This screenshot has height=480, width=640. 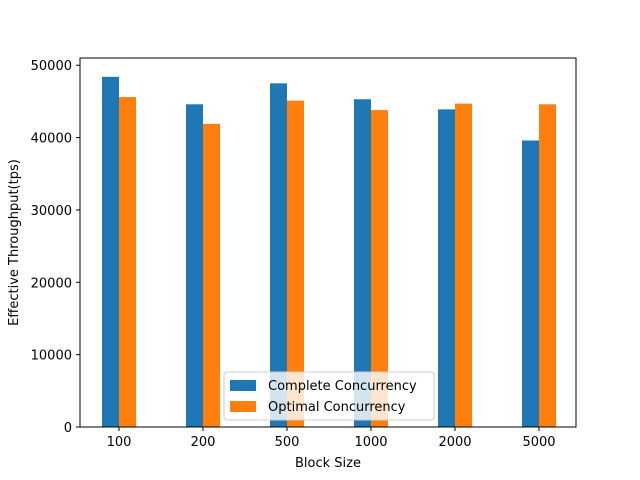 What do you see at coordinates (538, 442) in the screenshot?
I see `x-tick-label: 5000` at bounding box center [538, 442].